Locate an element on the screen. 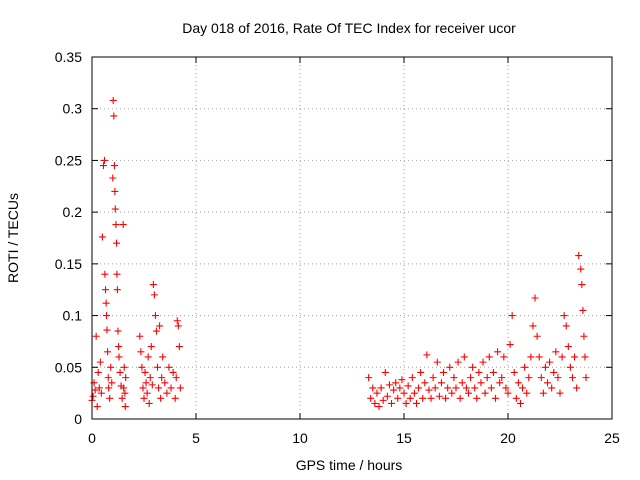 This screenshot has height=480, width=640. y-tick-label: 0.15 is located at coordinates (68, 264).